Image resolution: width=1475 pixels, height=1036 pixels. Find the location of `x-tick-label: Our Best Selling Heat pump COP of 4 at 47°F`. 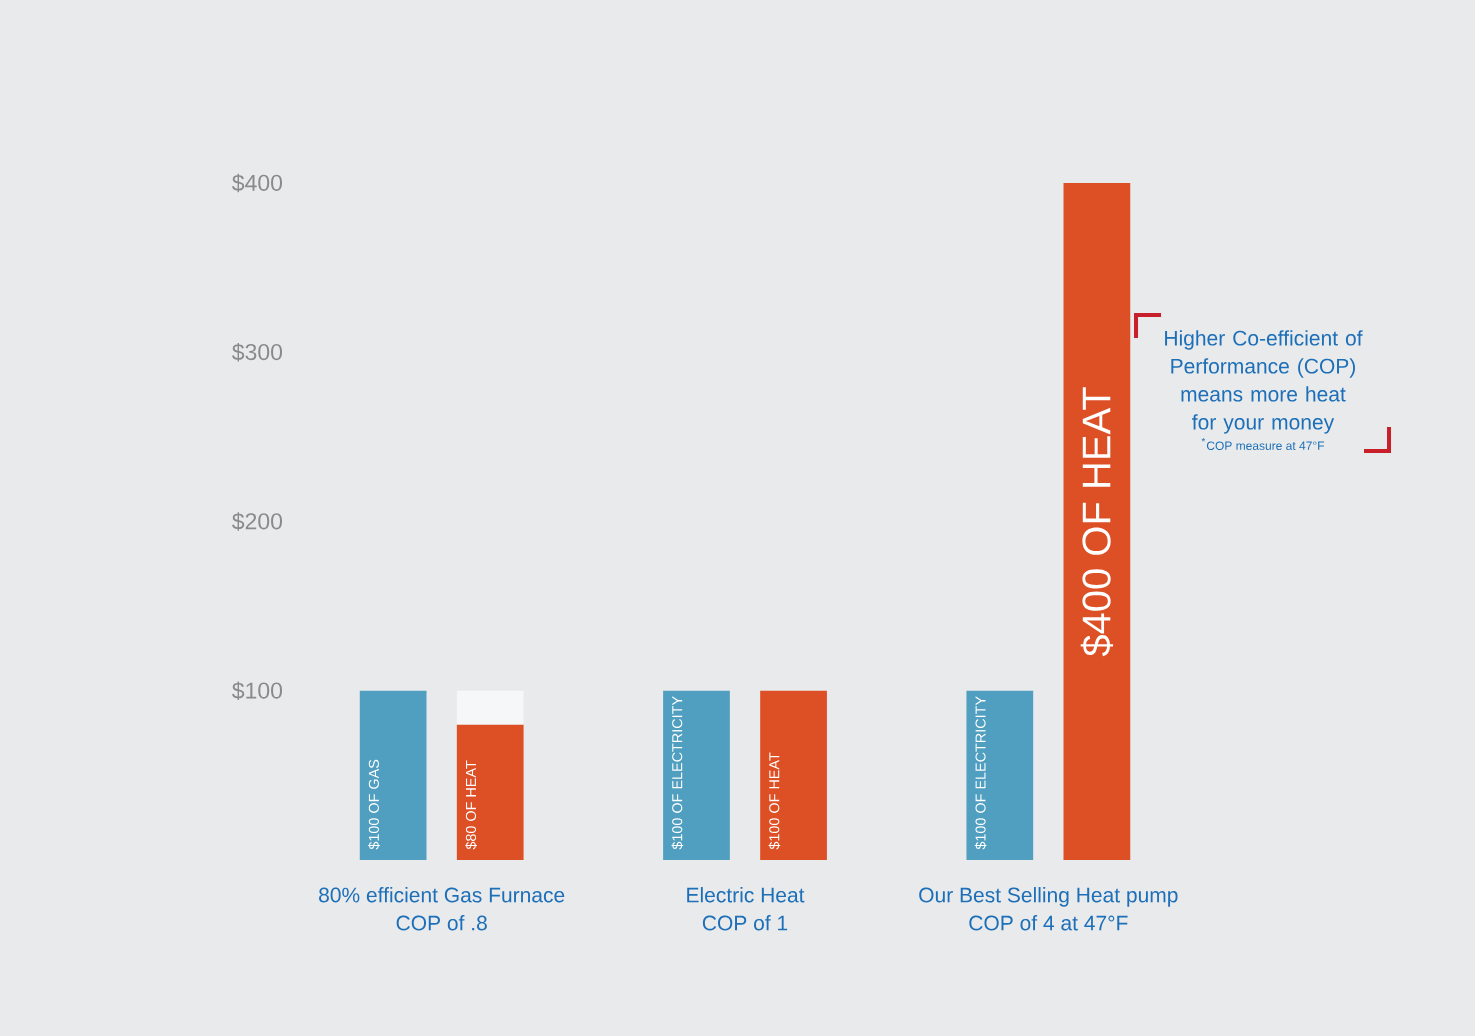

x-tick-label: Our Best Selling Heat pump COP of 4 at 47°F is located at coordinates (1048, 909).